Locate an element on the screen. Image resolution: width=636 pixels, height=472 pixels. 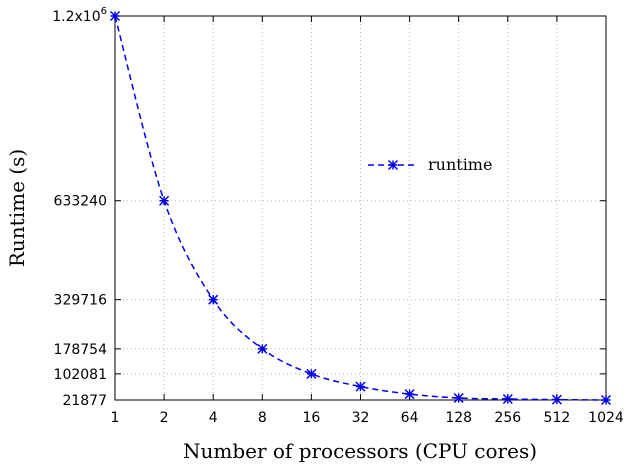
x-tick-label: 4 is located at coordinates (213, 418).